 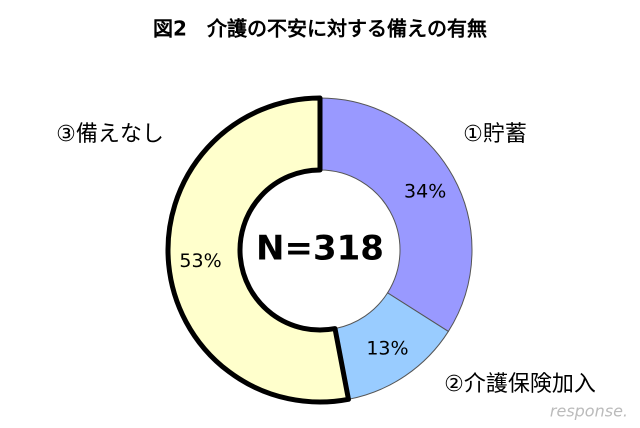 What do you see at coordinates (320, 29) in the screenshot?
I see `chart-title: 図2 介護の不安に対する備えの有無` at bounding box center [320, 29].